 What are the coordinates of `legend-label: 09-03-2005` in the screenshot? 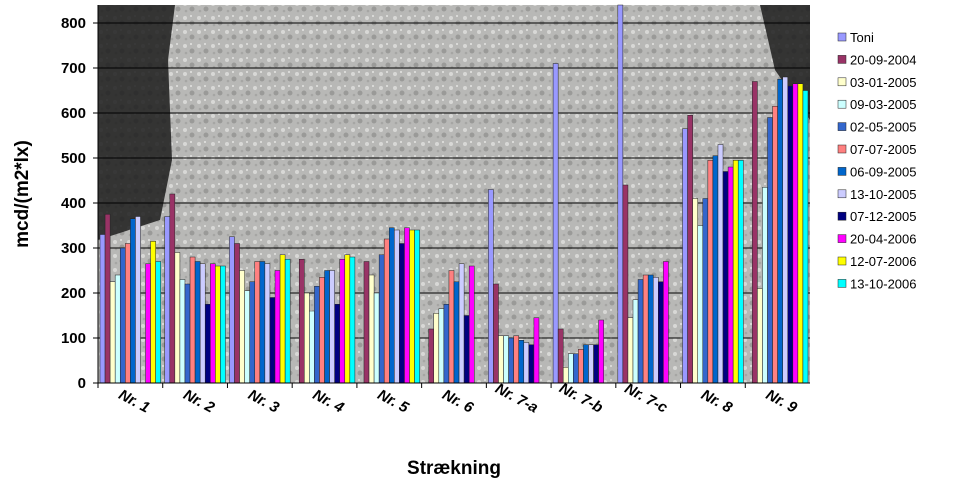 It's located at (883, 104).